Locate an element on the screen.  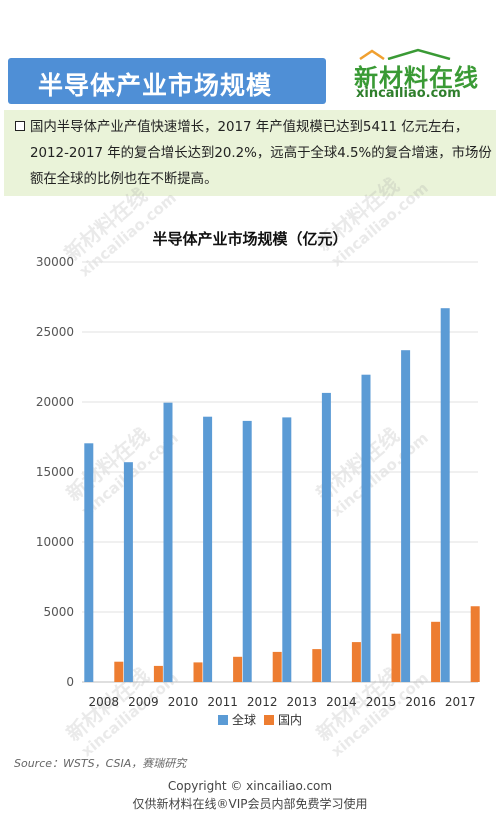
y-tick-label: 30000 is located at coordinates (55, 262).